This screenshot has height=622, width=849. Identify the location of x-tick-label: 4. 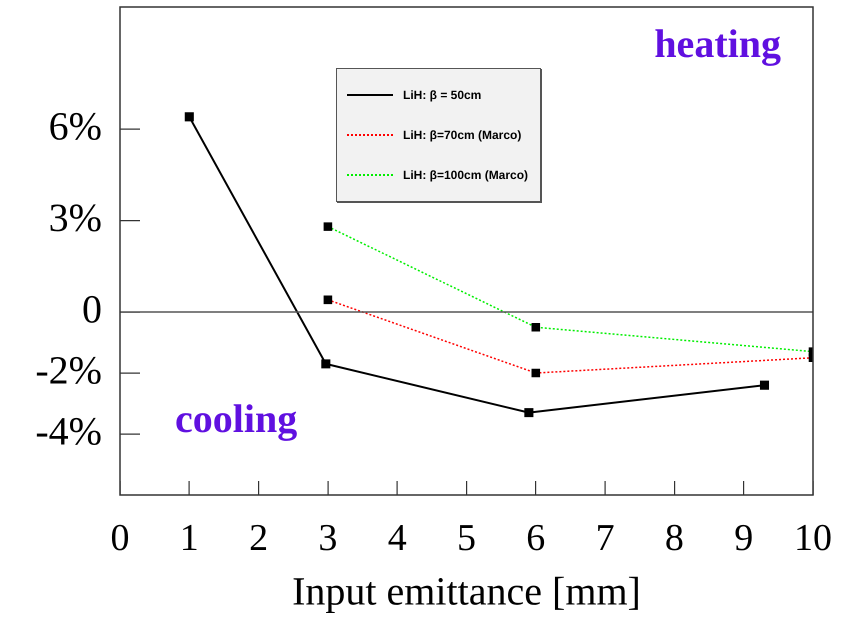
(397, 537).